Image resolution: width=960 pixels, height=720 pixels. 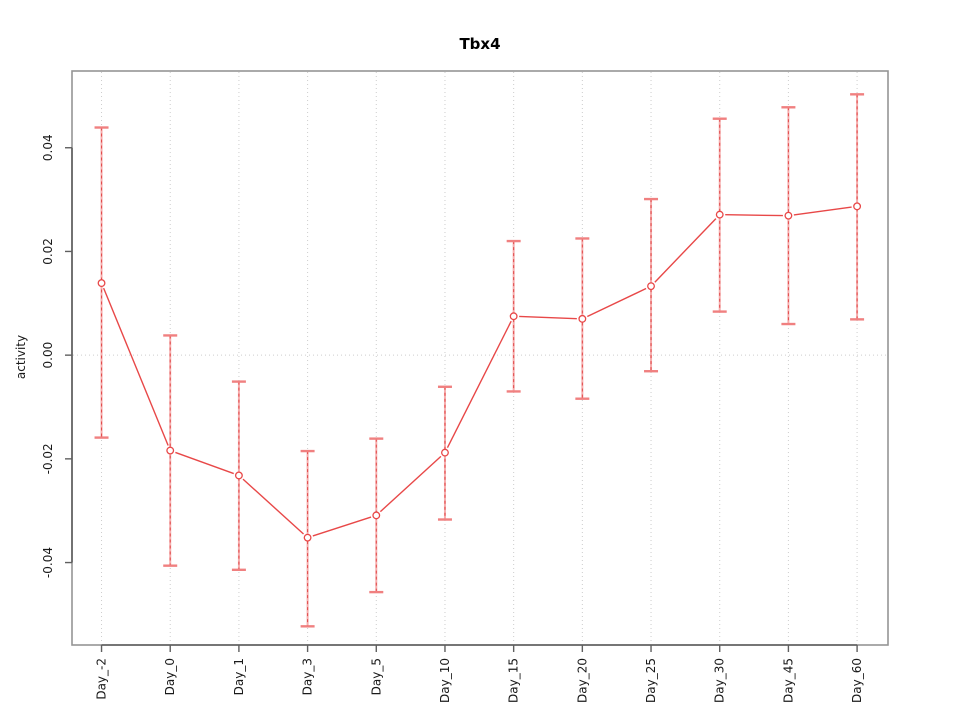 I want to click on x-tick-label: Day_20, so click(x=582, y=680).